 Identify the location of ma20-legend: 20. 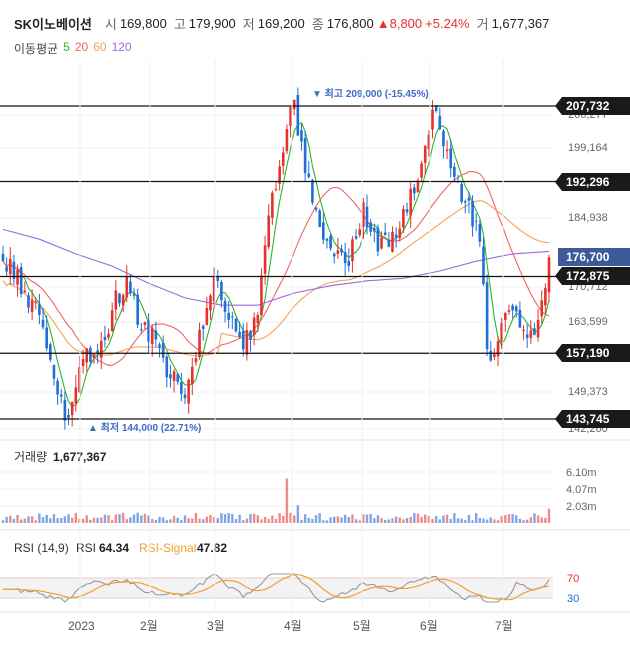
(81, 47).